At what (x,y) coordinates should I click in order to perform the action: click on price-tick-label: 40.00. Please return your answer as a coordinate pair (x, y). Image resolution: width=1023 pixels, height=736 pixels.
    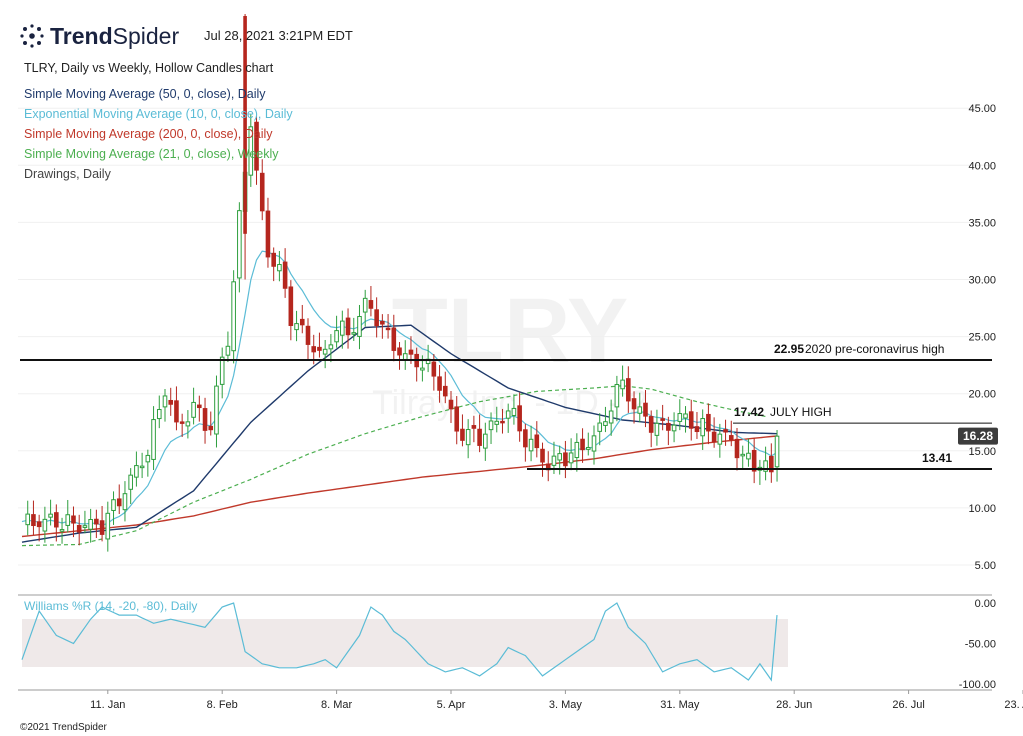
    Looking at the image, I should click on (982, 166).